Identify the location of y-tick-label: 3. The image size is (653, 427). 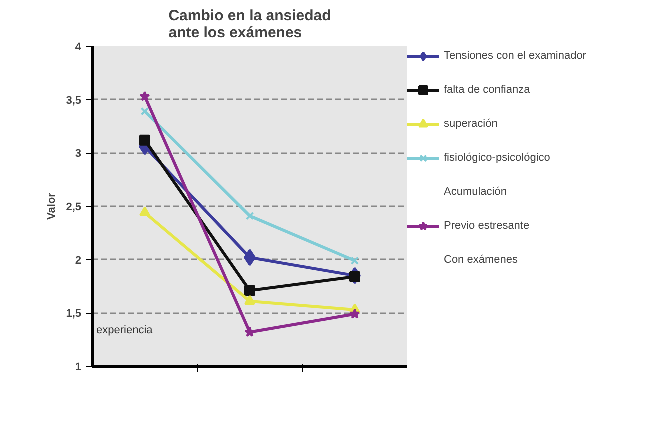
(78, 154).